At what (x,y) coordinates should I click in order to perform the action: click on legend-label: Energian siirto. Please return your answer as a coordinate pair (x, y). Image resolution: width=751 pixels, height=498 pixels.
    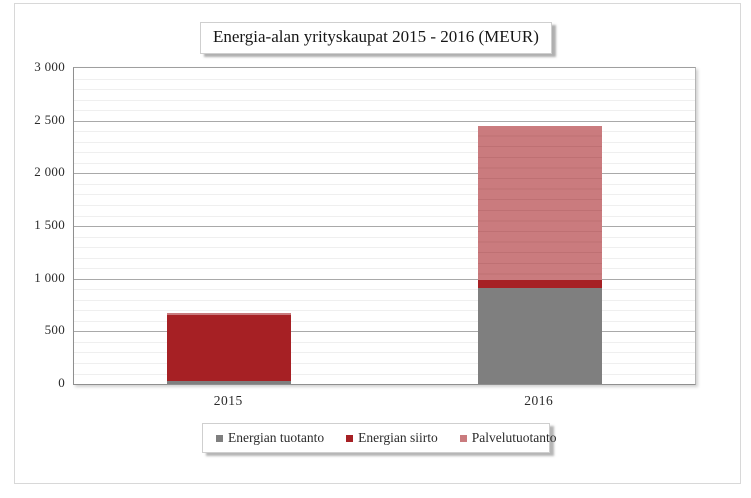
    Looking at the image, I should click on (398, 437).